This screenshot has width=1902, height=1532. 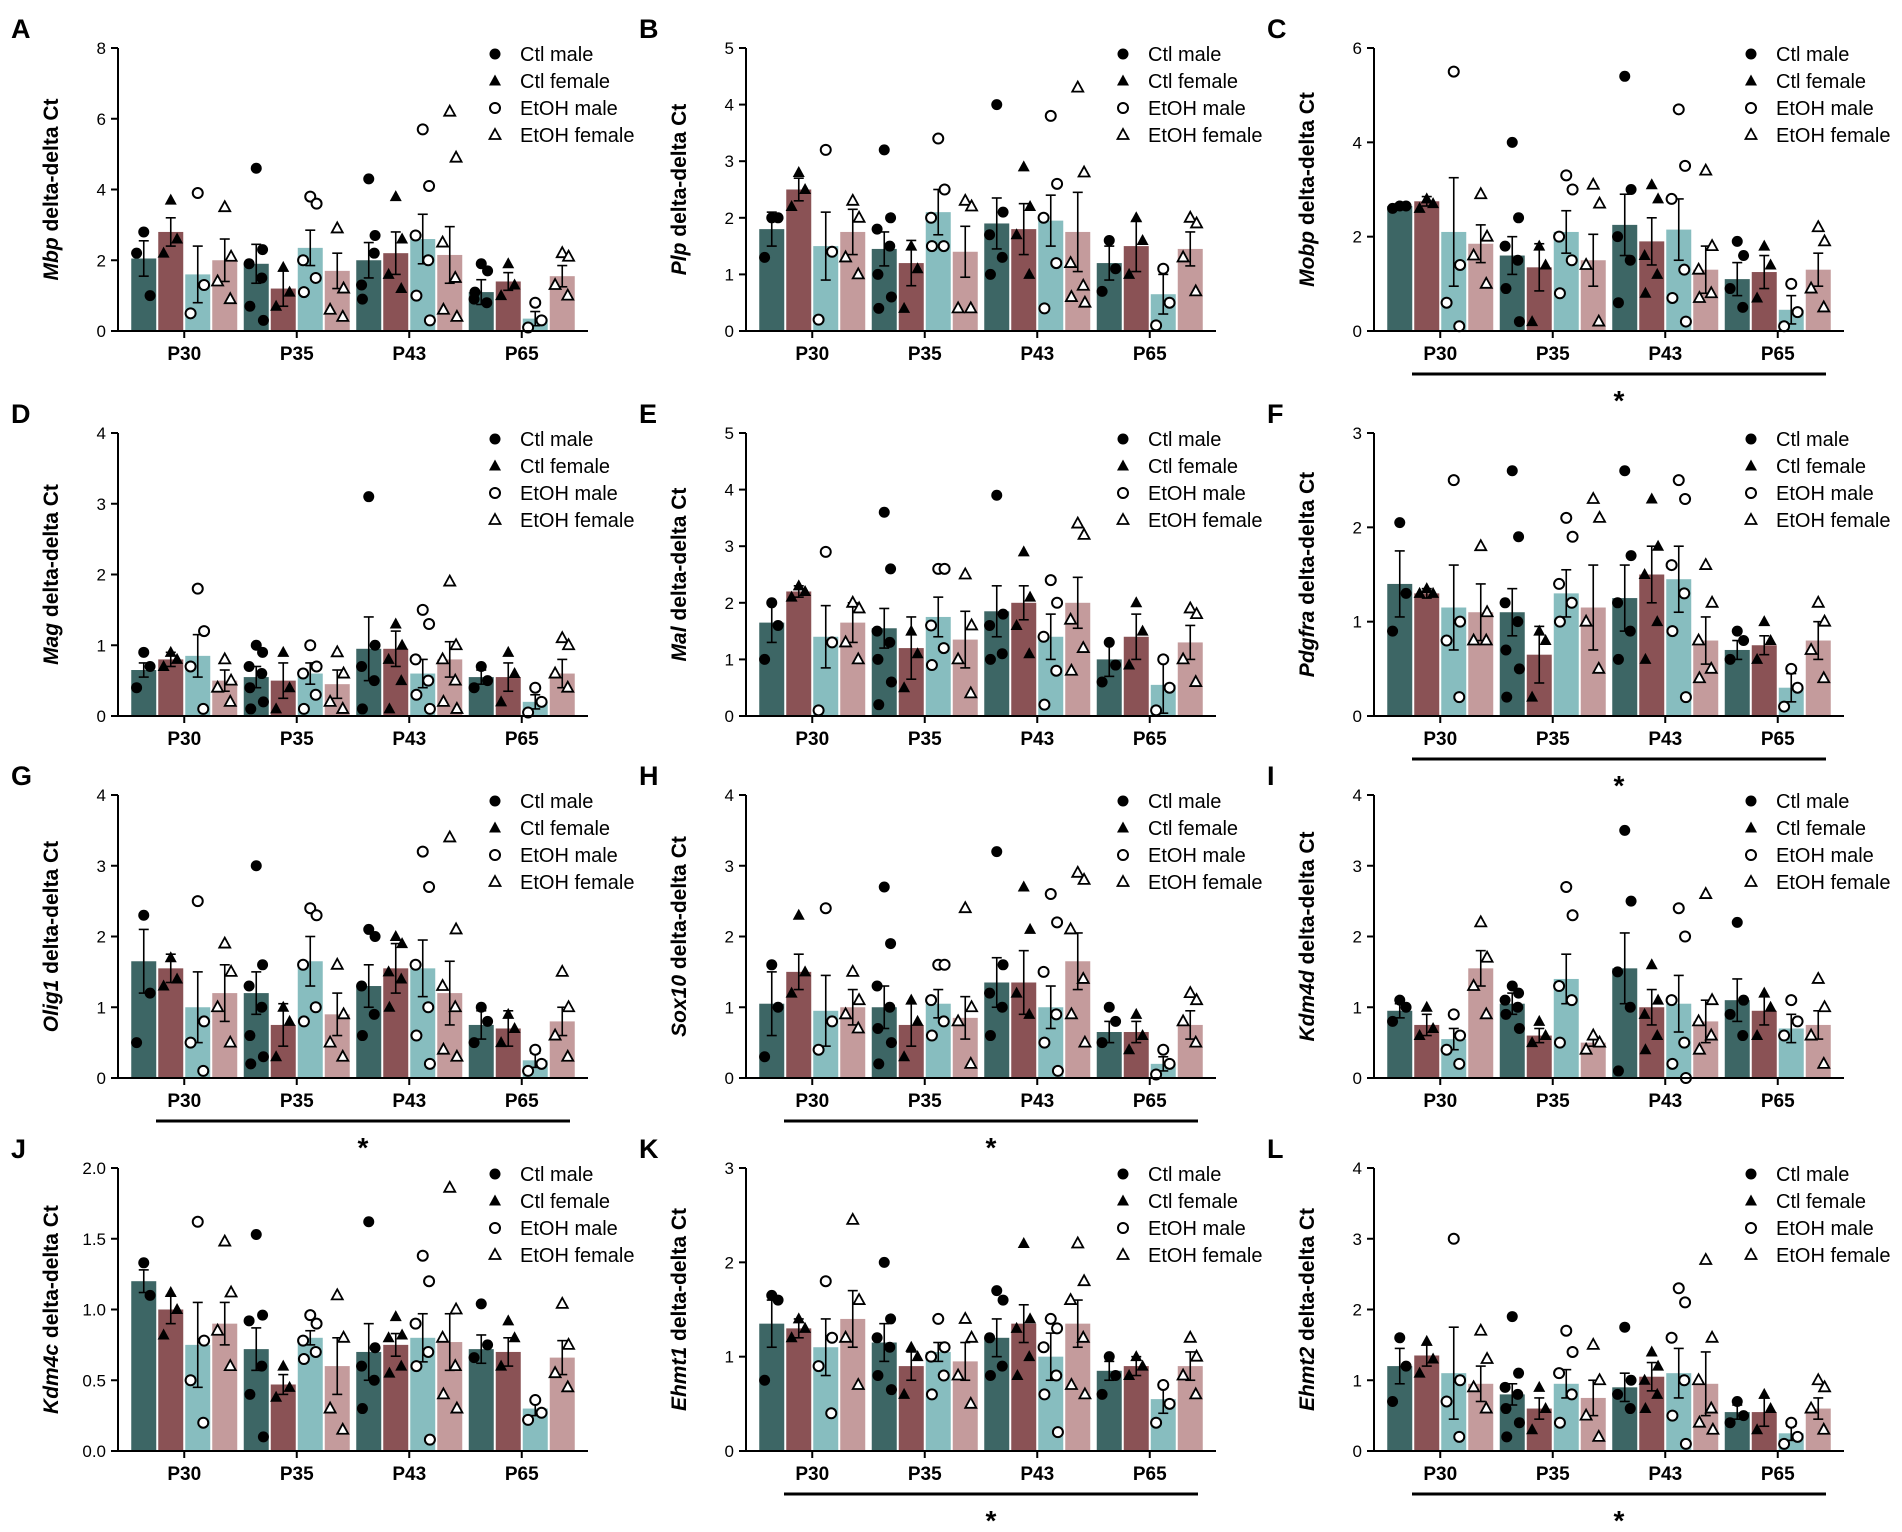 What do you see at coordinates (1357, 48) in the screenshot?
I see `y-tick-label: 6` at bounding box center [1357, 48].